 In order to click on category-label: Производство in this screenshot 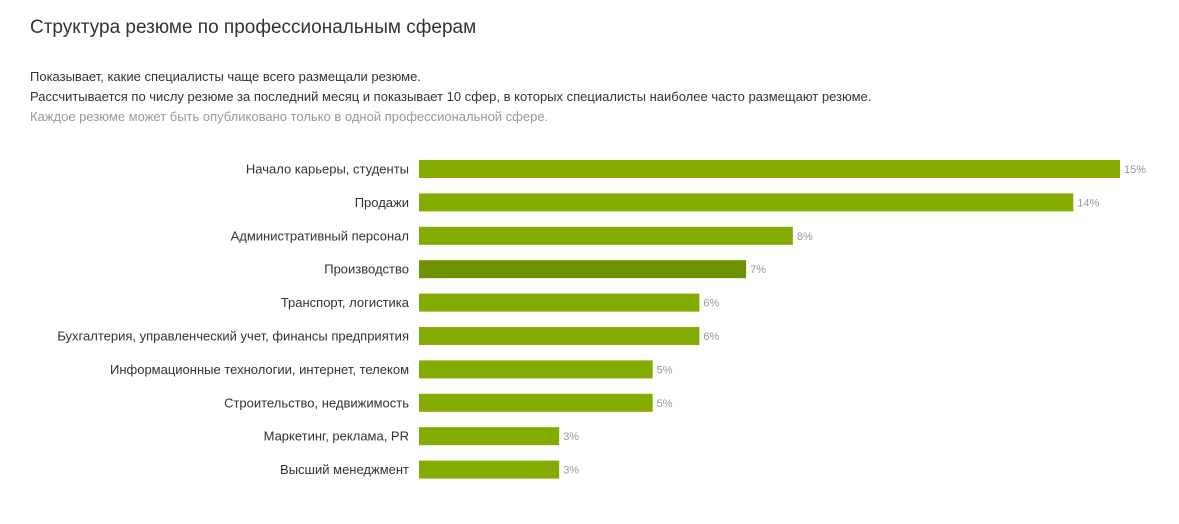, I will do `click(366, 269)`.